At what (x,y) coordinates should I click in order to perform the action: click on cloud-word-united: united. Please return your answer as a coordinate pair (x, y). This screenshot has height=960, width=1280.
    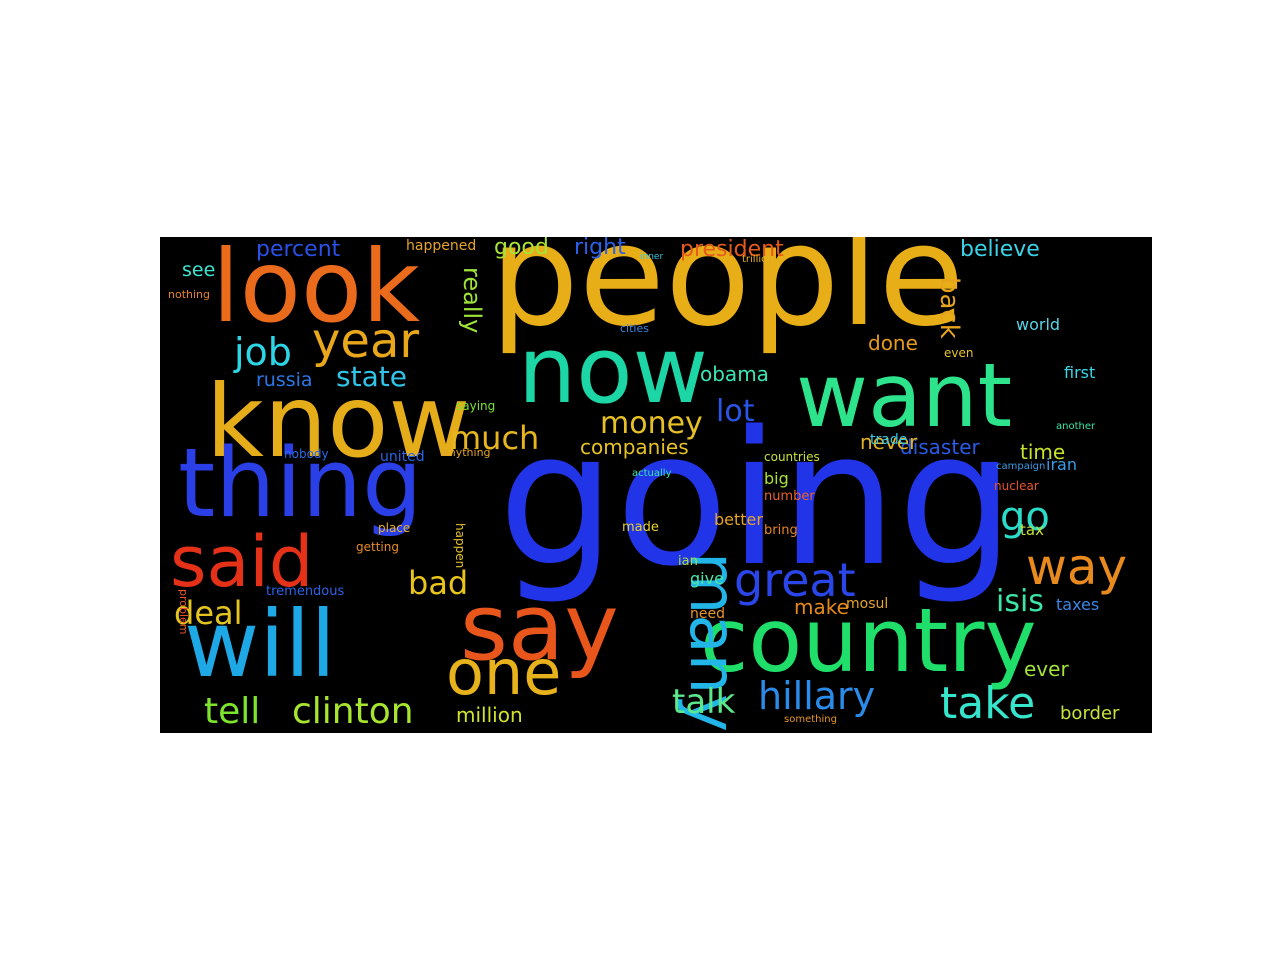
    Looking at the image, I should click on (402, 457).